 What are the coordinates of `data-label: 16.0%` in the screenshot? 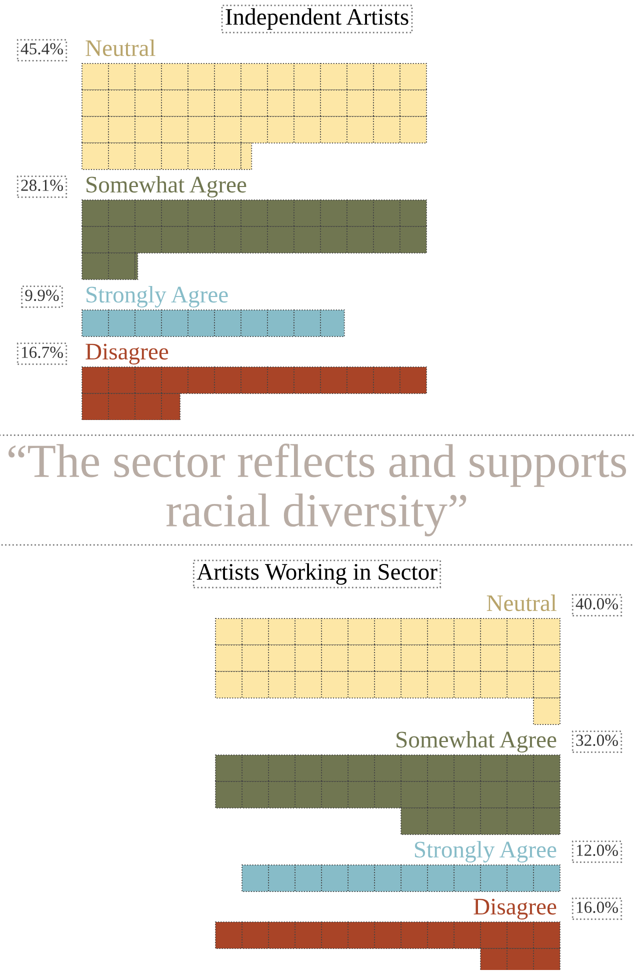 It's located at (597, 907).